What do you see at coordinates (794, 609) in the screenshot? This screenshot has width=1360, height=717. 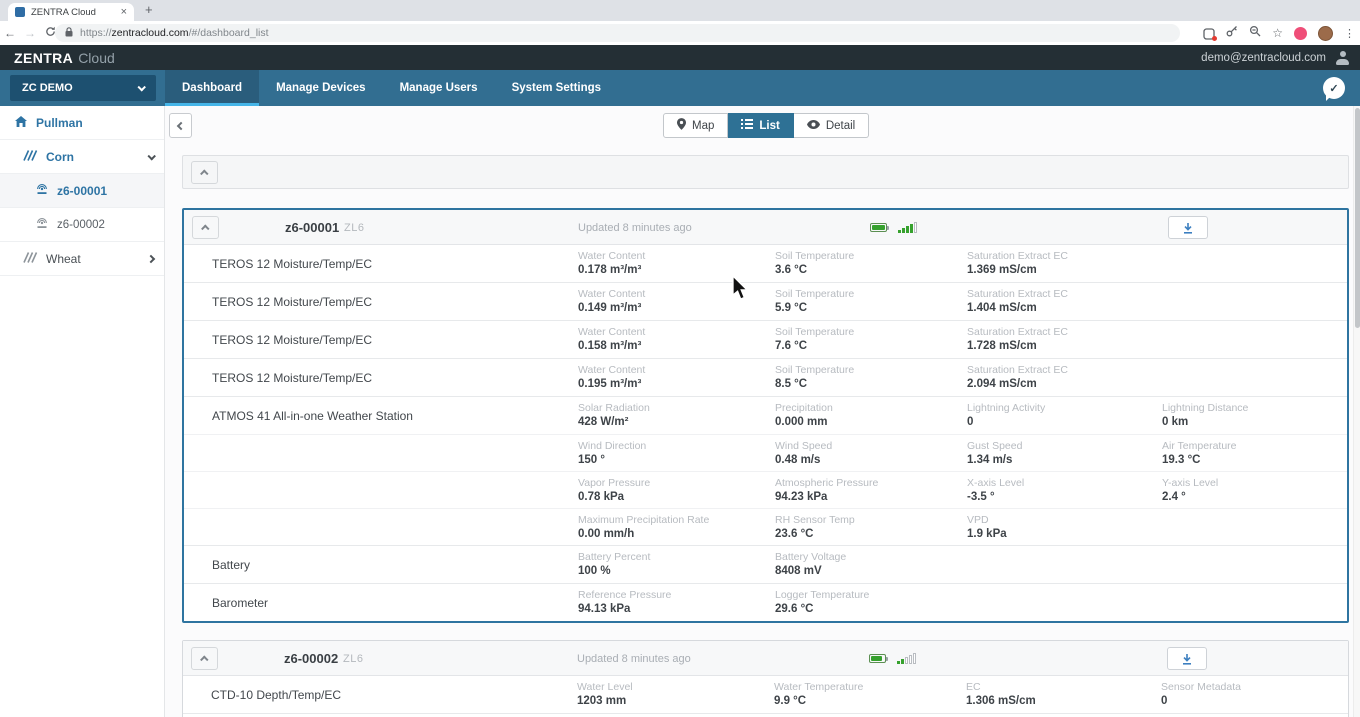 I see `measurement-value: 29.6 °C` at bounding box center [794, 609].